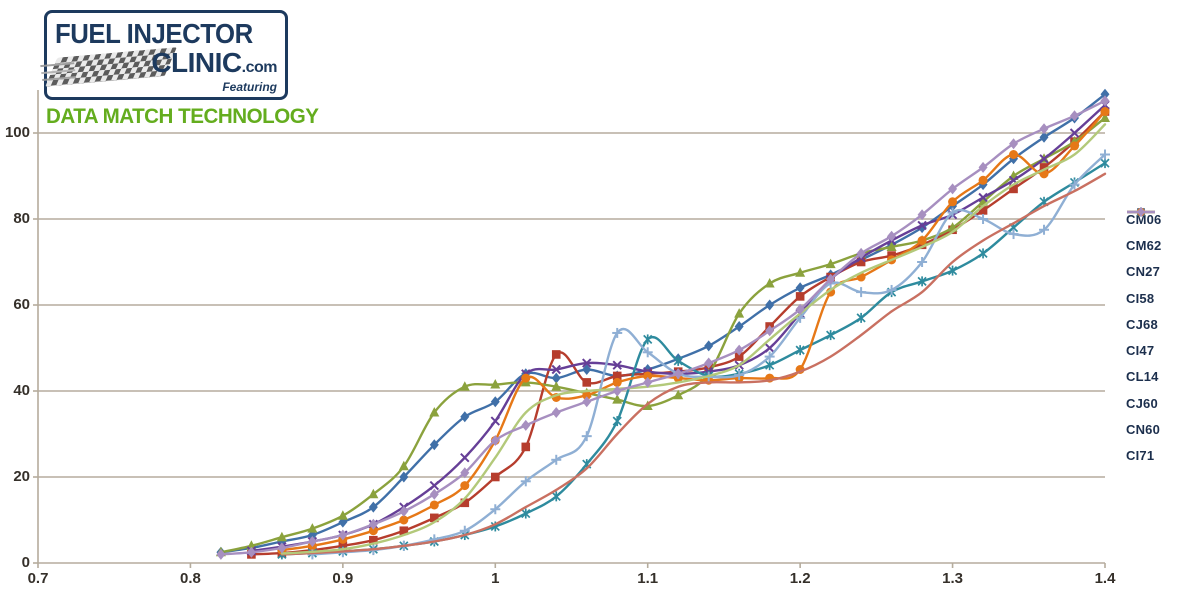 This screenshot has width=1200, height=600. I want to click on x-tick-label: 1.4, so click(1105, 578).